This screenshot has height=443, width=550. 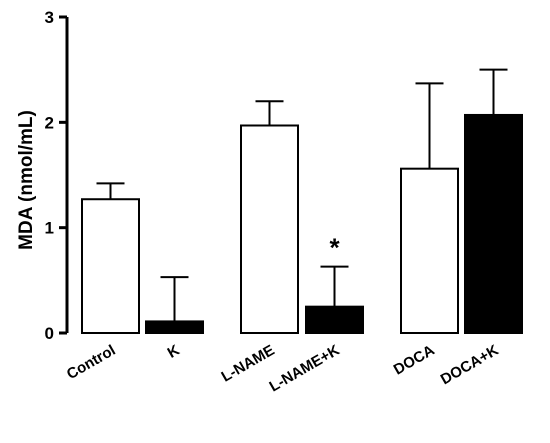 I want to click on bar-control, so click(x=110, y=266).